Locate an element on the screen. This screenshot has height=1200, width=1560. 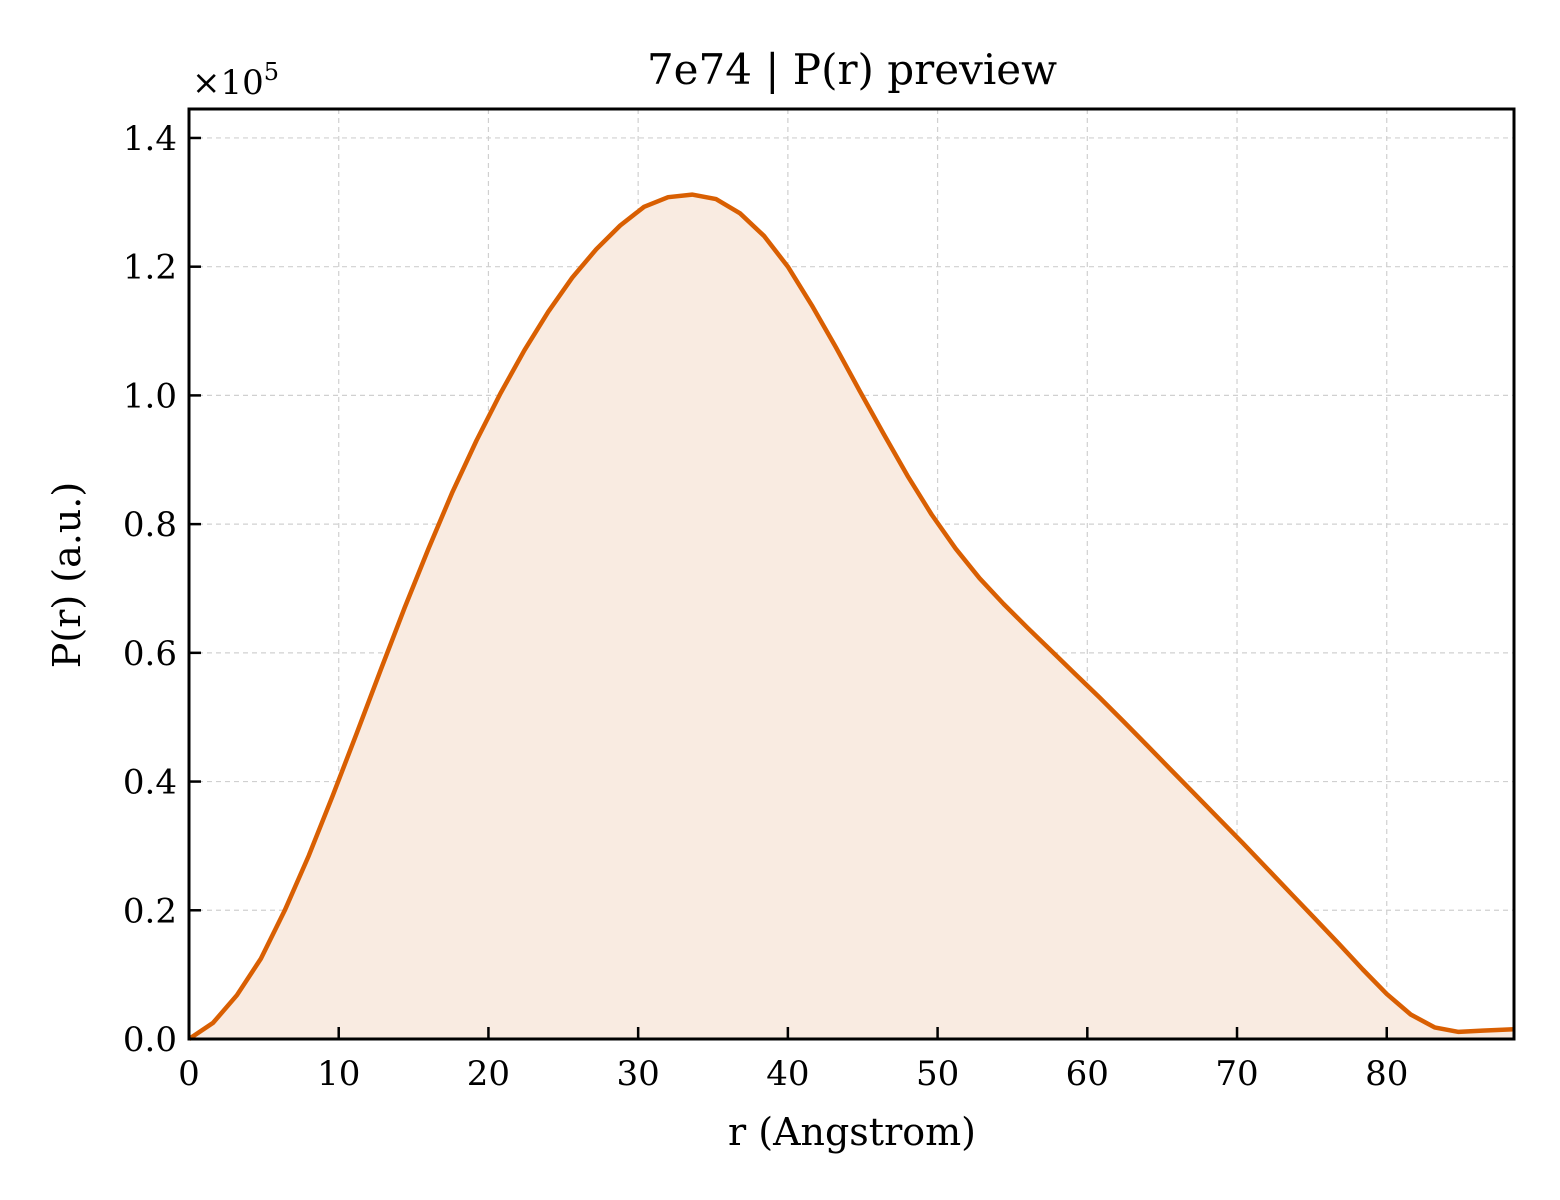
x-axis-title: r (Angstrom) is located at coordinates (852, 1132).